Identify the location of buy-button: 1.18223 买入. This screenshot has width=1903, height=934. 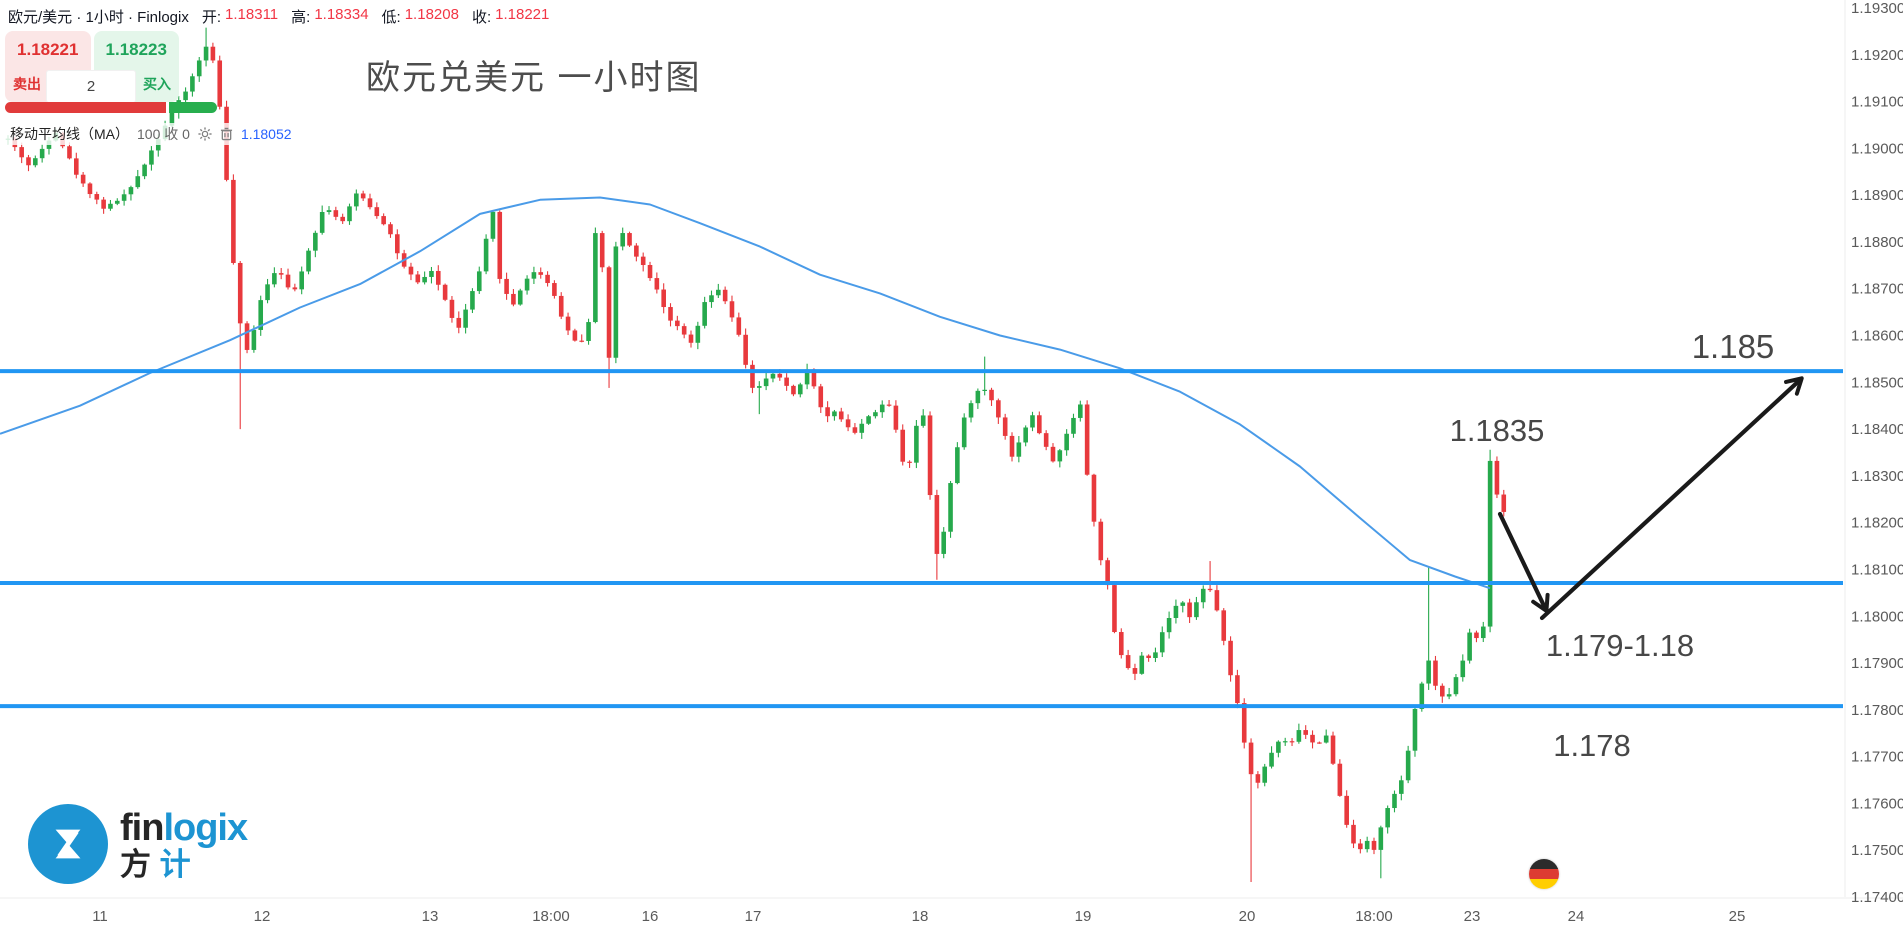
(136, 66).